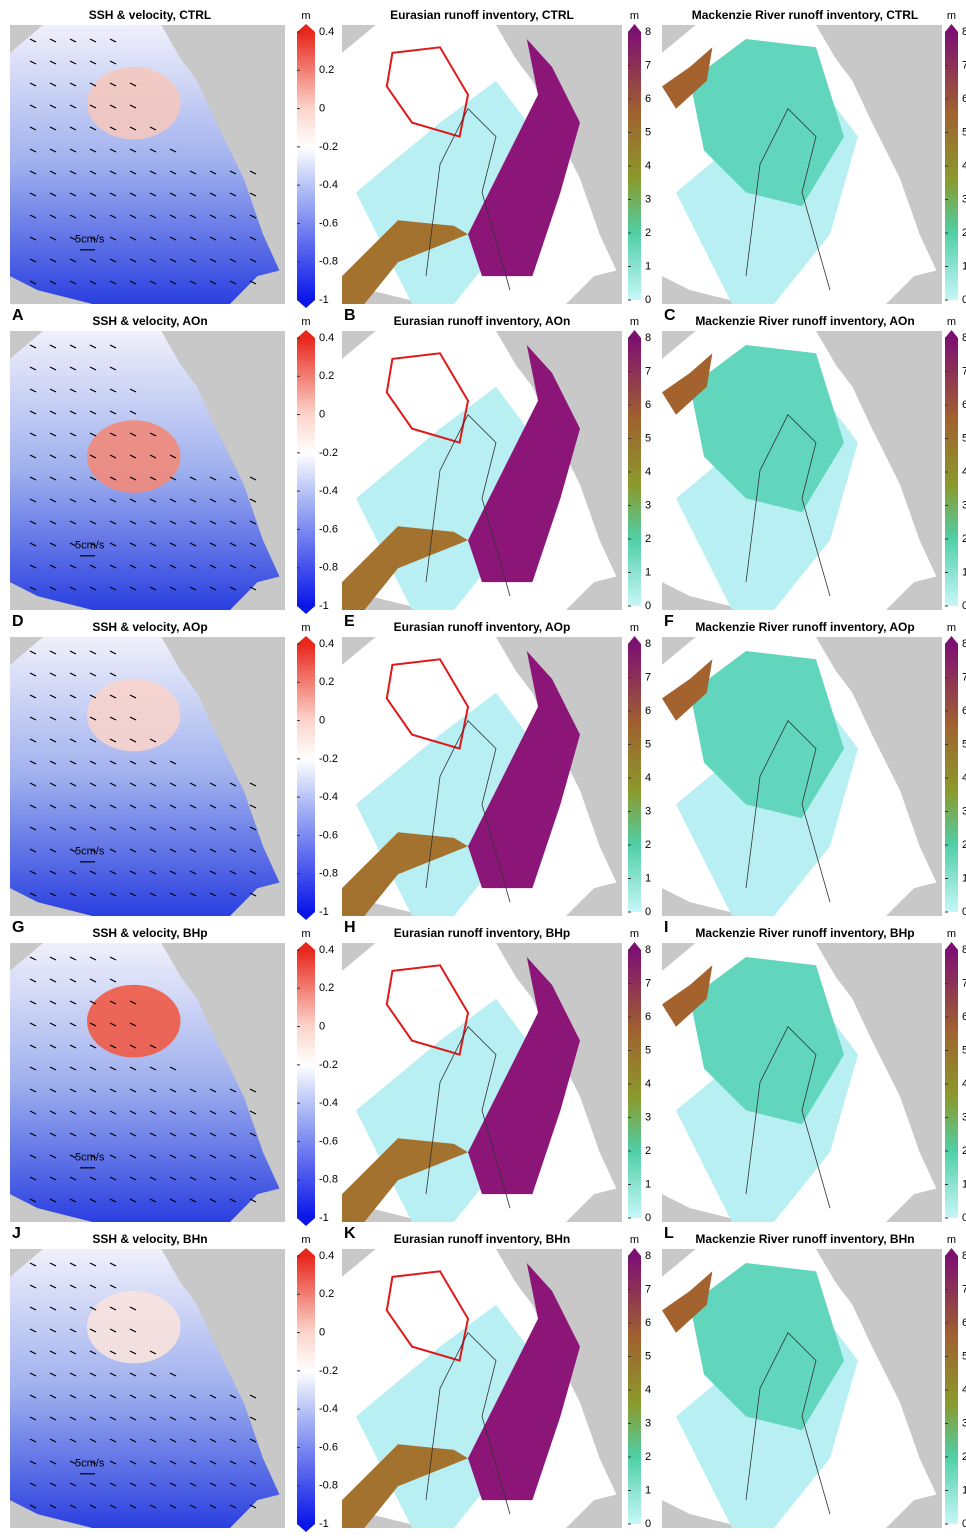  I want to click on colorbar-tick-label: -0.6, so click(328, 529).